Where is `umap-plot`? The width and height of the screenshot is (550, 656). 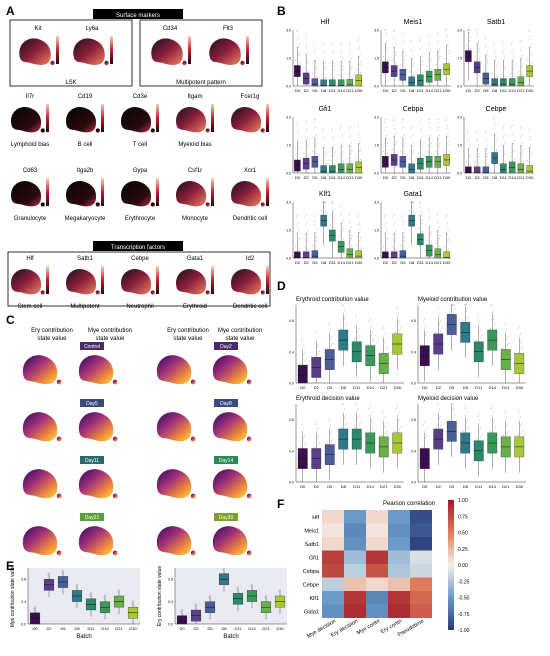
umap-plot is located at coordinates (83, 282).